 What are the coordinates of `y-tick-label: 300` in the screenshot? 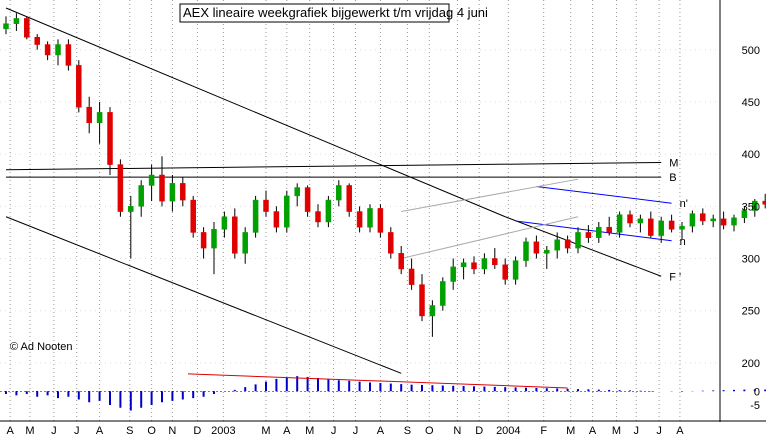 It's located at (751, 260).